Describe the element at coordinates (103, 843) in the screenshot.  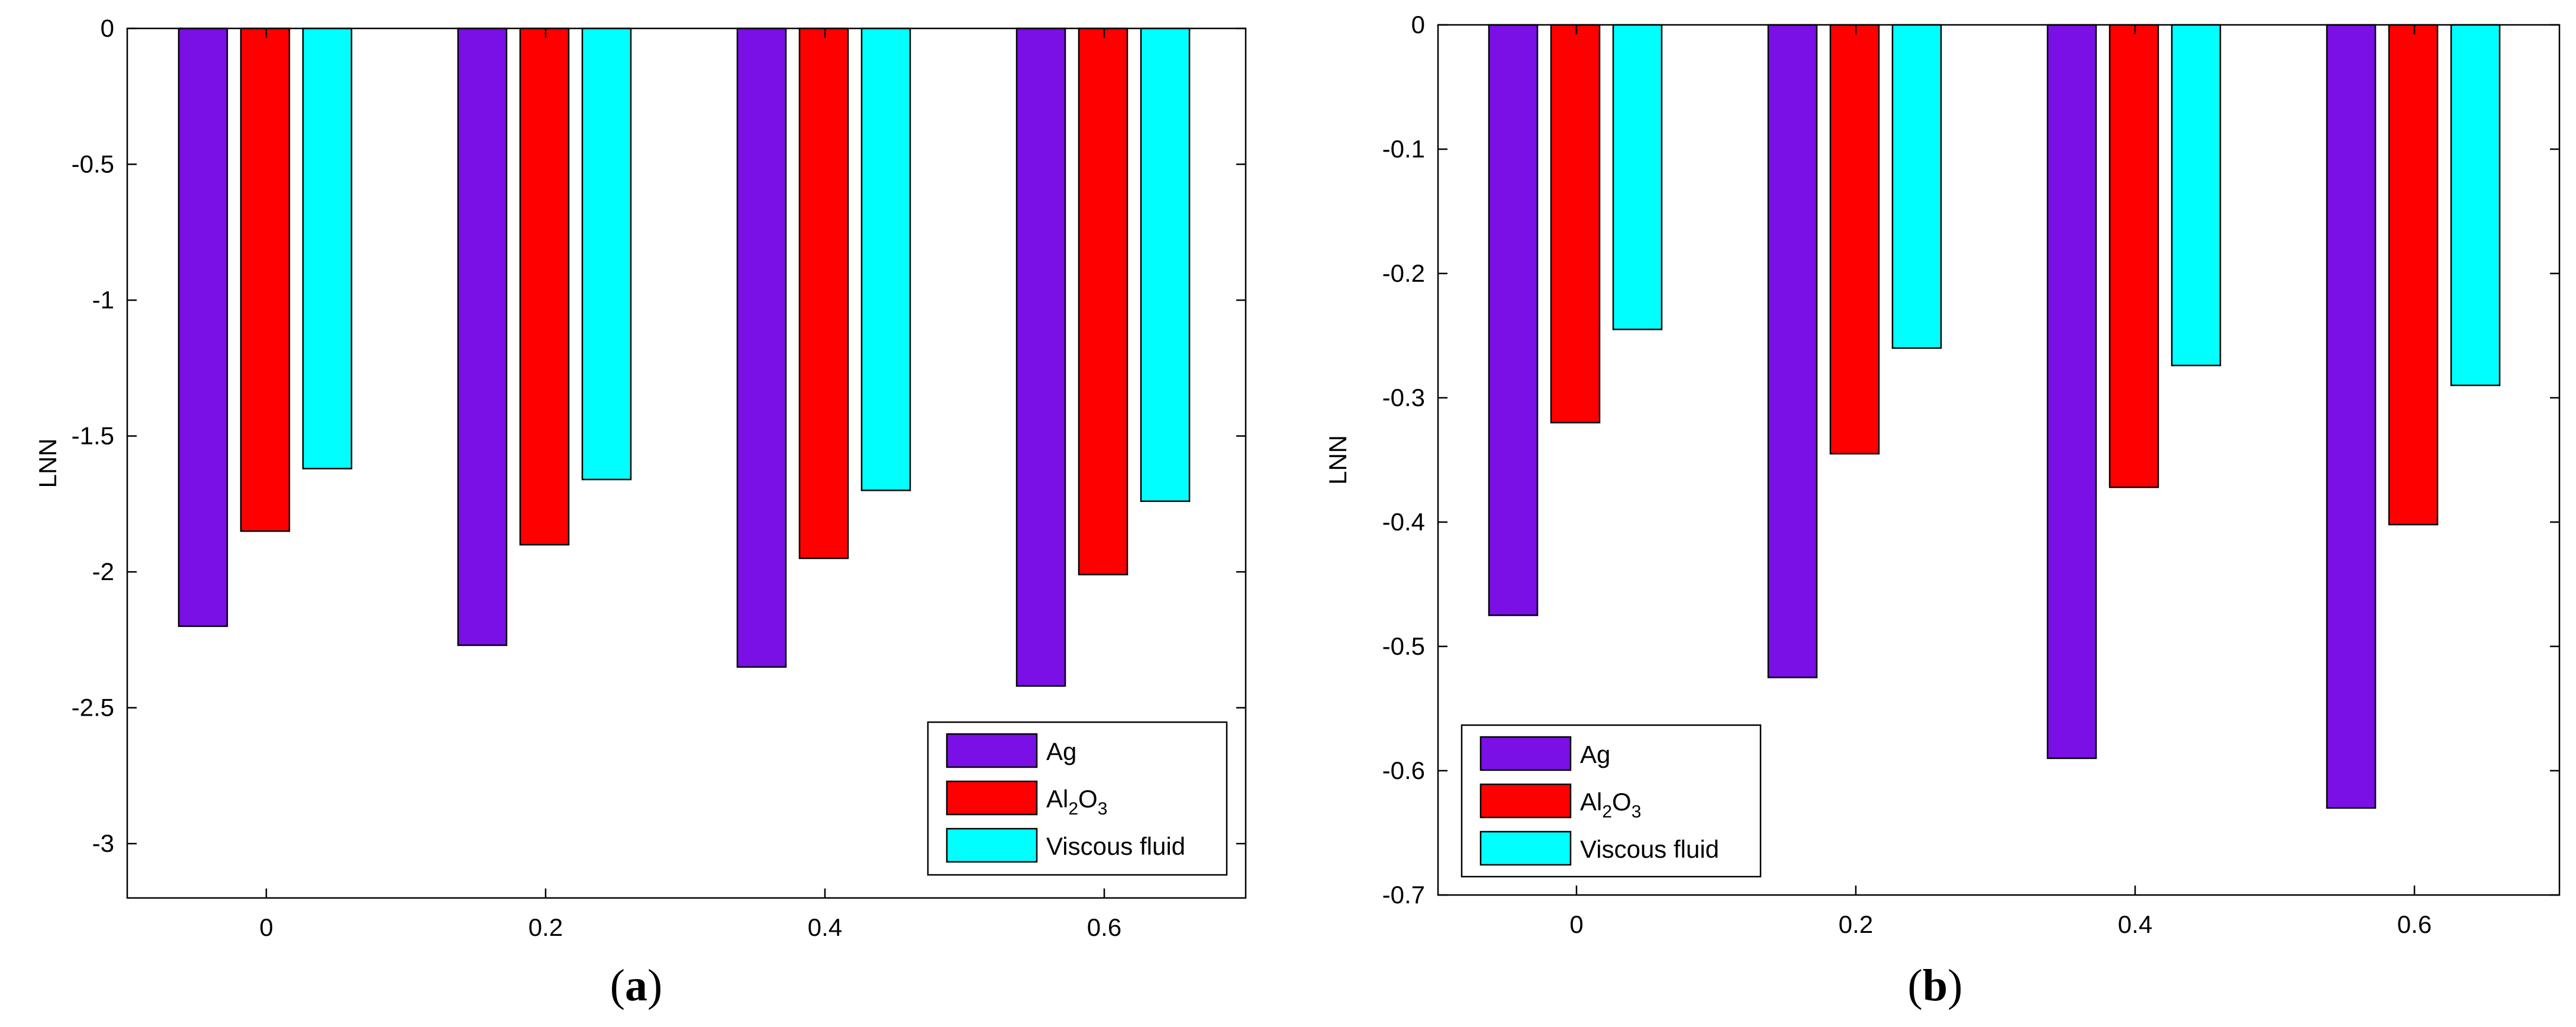
I see `y-tick-label: -3` at that location.